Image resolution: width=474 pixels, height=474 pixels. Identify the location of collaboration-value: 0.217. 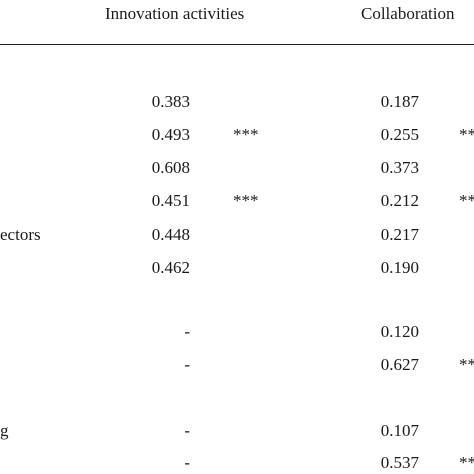
(399, 234).